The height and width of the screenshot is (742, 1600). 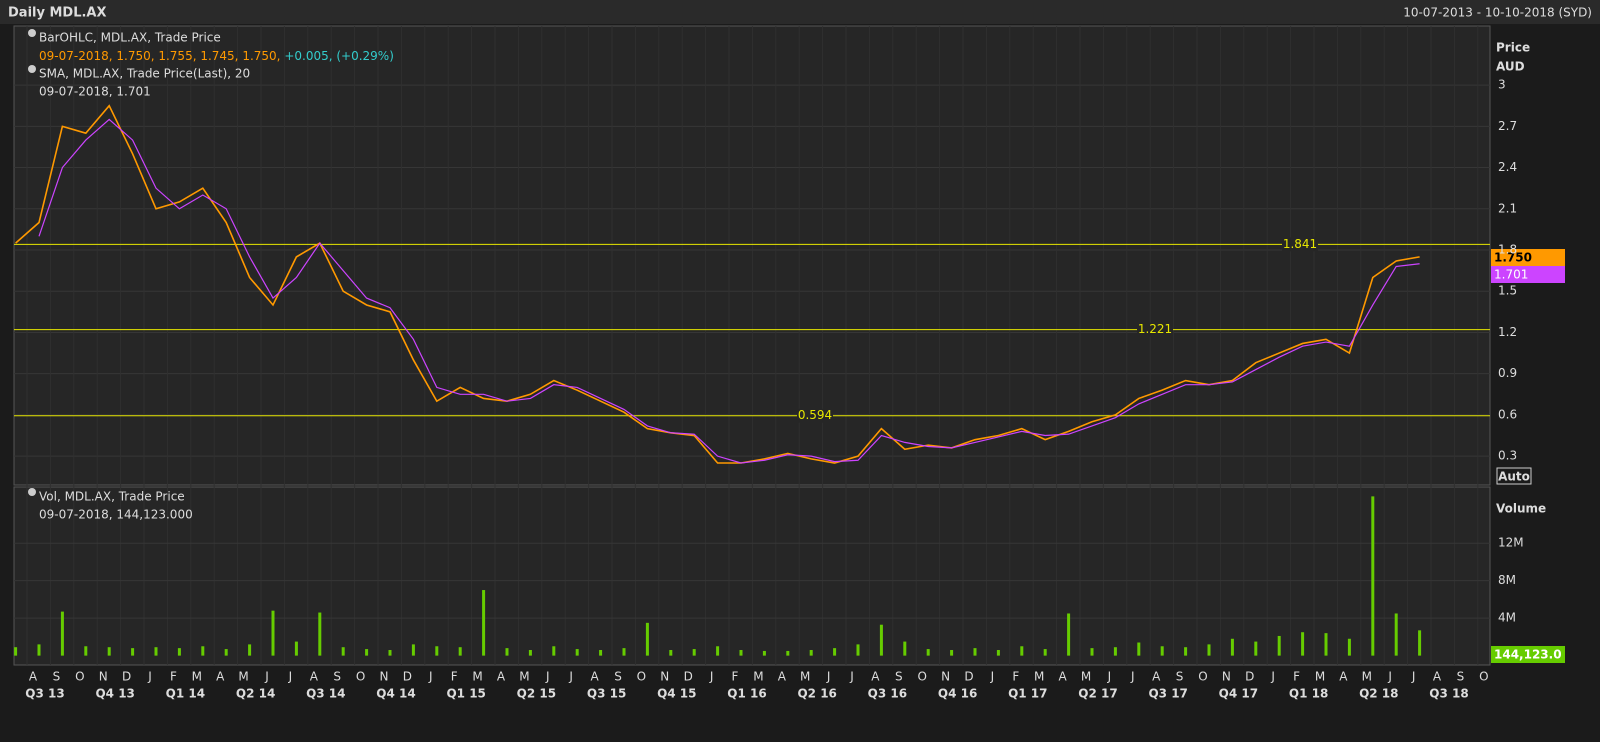 What do you see at coordinates (1027, 694) in the screenshot?
I see `quarter-label: Q1 17` at bounding box center [1027, 694].